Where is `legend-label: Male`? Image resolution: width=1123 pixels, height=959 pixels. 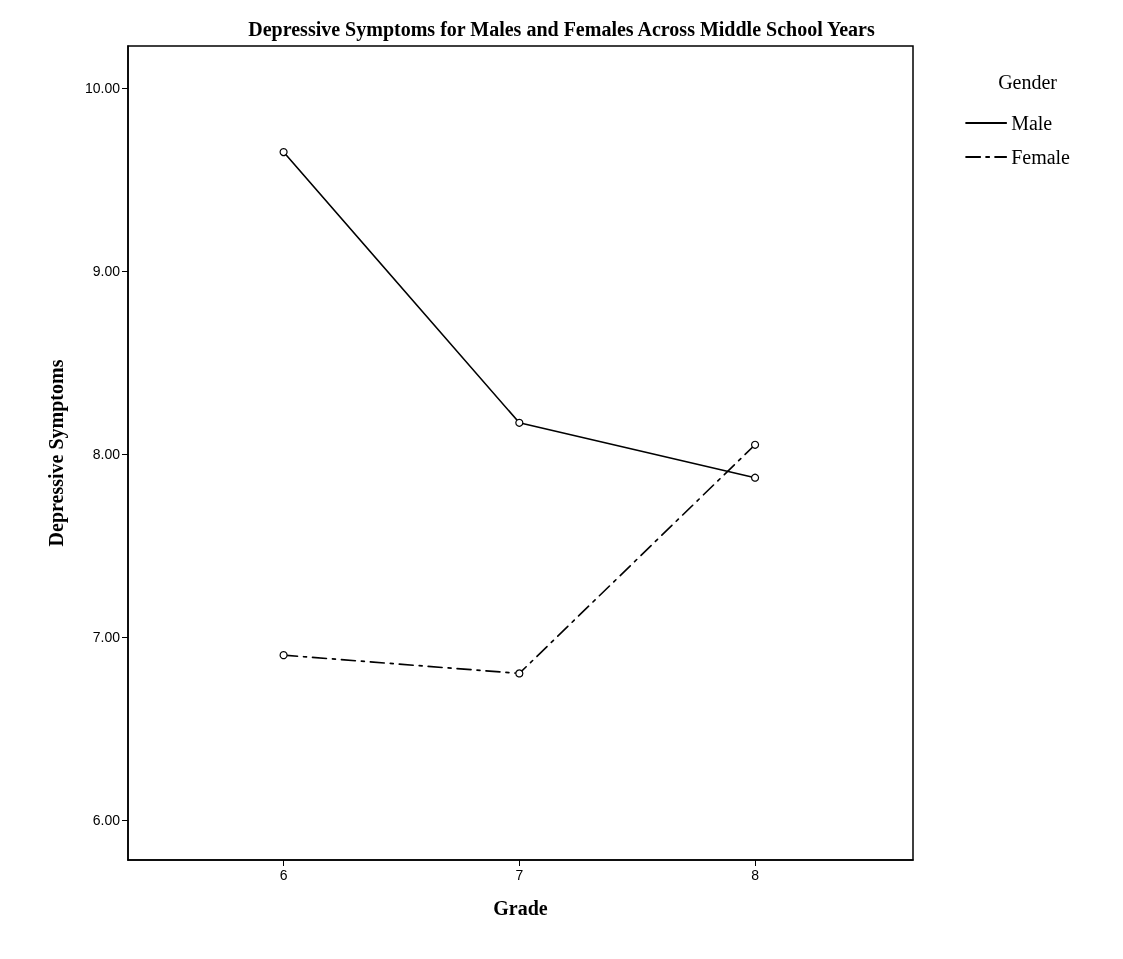
legend-label: Male is located at coordinates (1032, 123).